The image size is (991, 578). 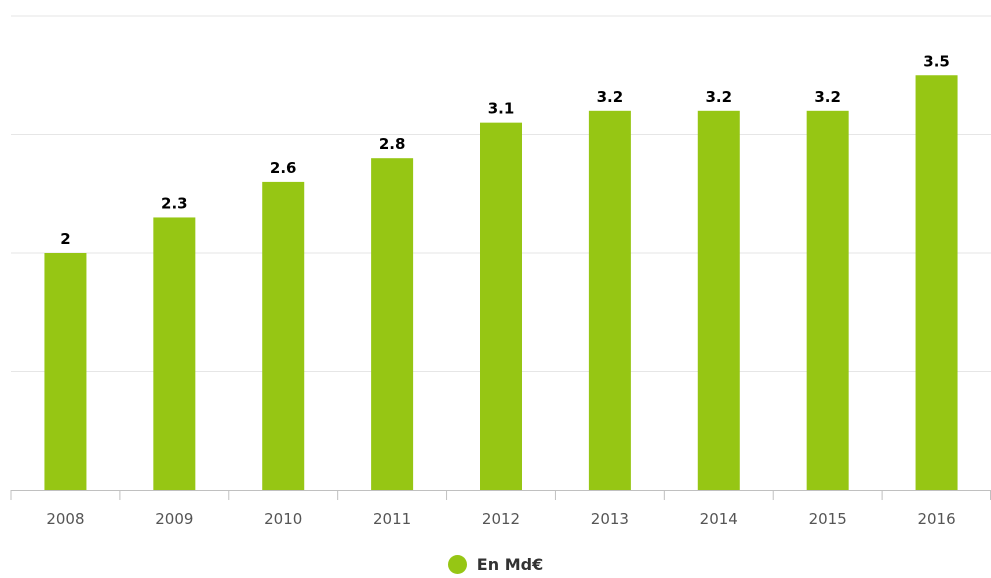 I want to click on x-tick-label-2015: 2015, so click(x=828, y=519).